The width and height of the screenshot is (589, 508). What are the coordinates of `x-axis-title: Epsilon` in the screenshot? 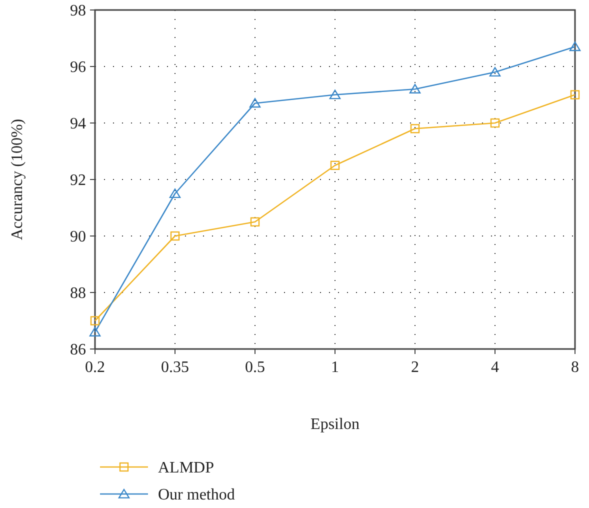 It's located at (335, 424).